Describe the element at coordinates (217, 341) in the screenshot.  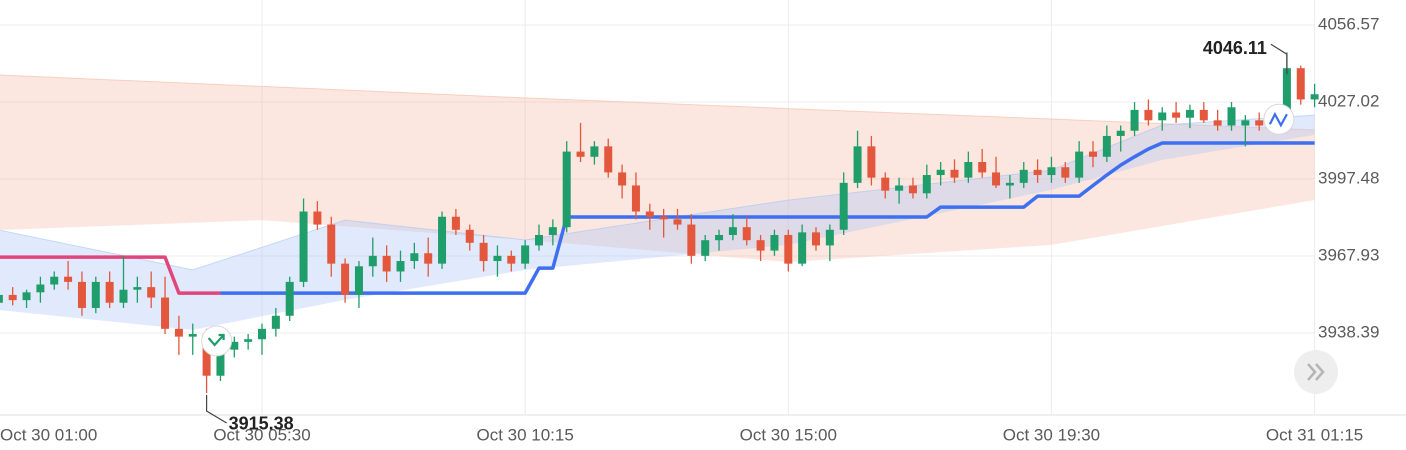
I see `signal-icon` at that location.